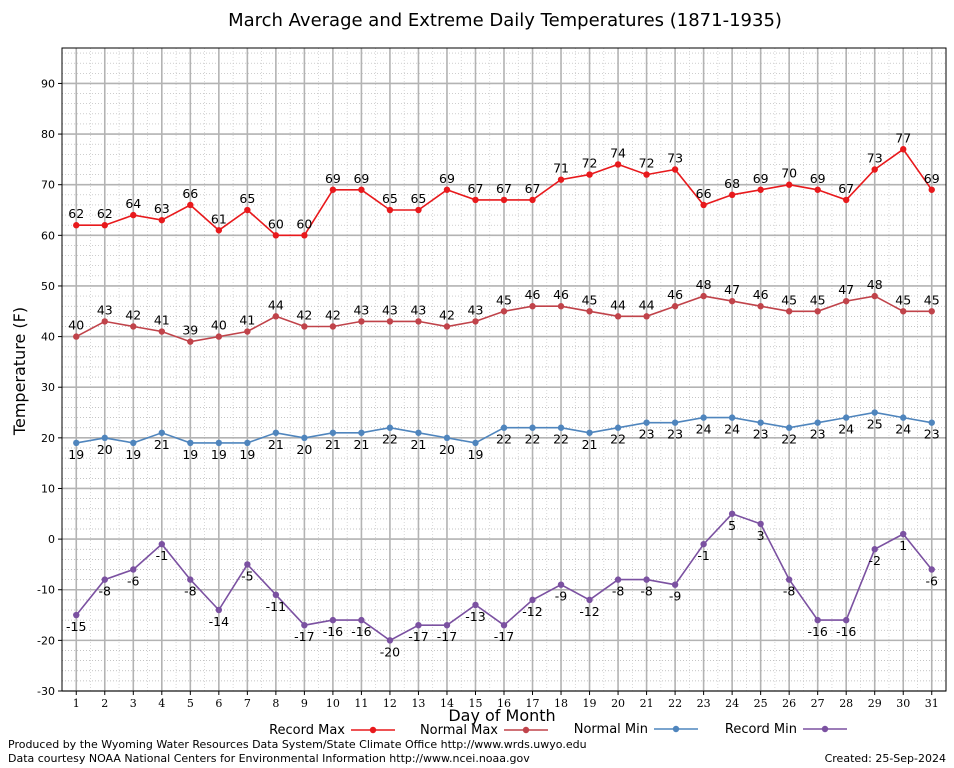 The height and width of the screenshot is (768, 954). What do you see at coordinates (304, 703) in the screenshot?
I see `x-tick-label: 9` at bounding box center [304, 703].